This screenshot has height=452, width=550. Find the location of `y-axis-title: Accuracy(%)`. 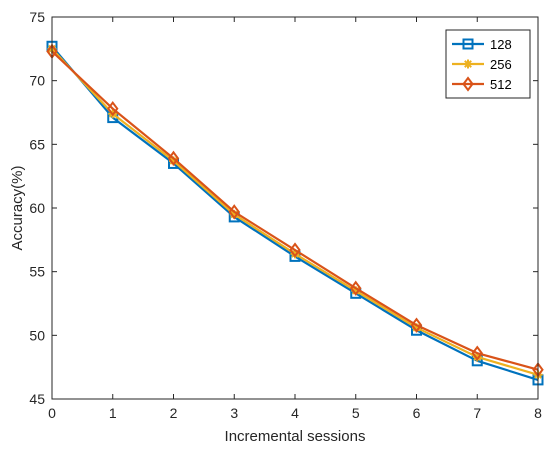

y-axis-title: Accuracy(%) is located at coordinates (17, 207).